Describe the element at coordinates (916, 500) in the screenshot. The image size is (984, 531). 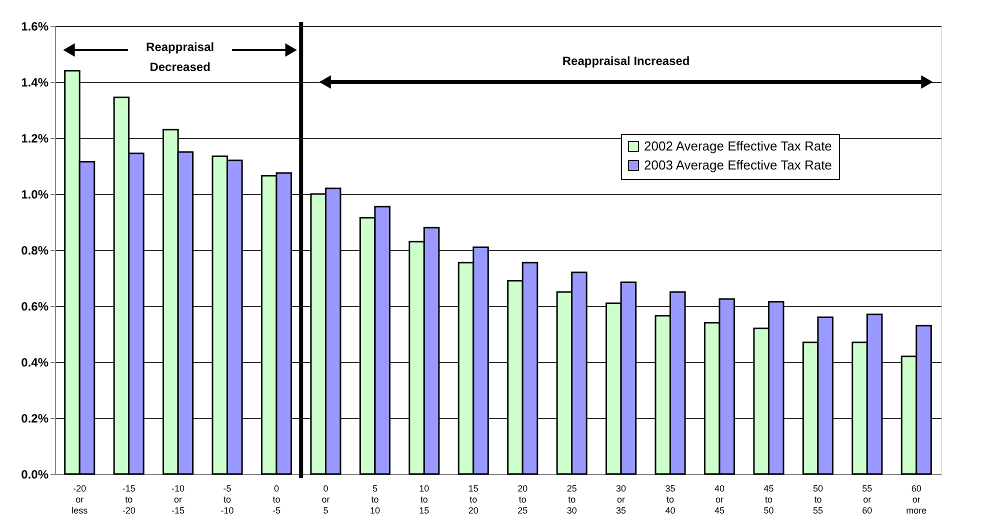
I see `x-tick-label: 60 or more` at that location.